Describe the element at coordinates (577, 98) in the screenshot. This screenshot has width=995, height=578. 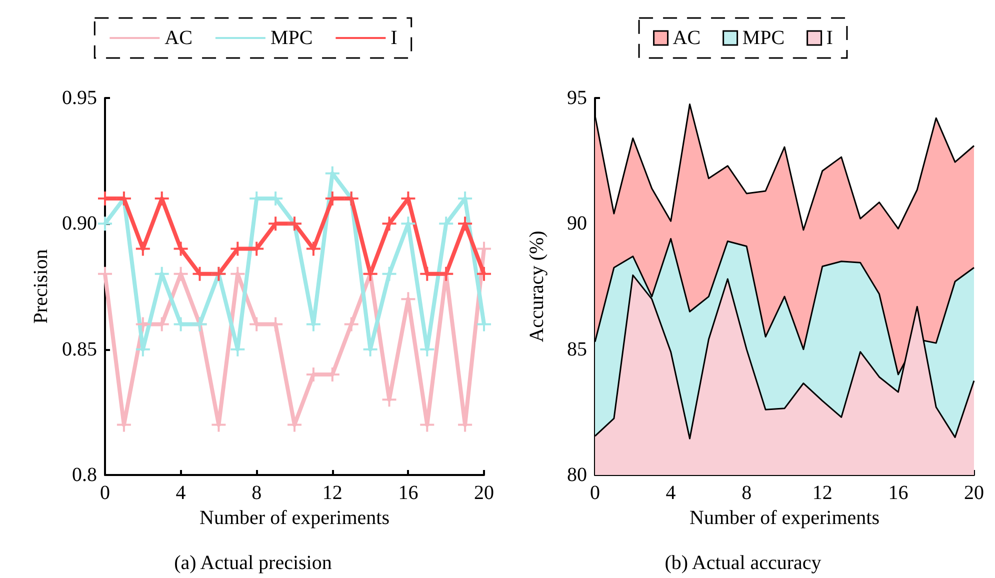
I see `y-tick-label: 95` at that location.